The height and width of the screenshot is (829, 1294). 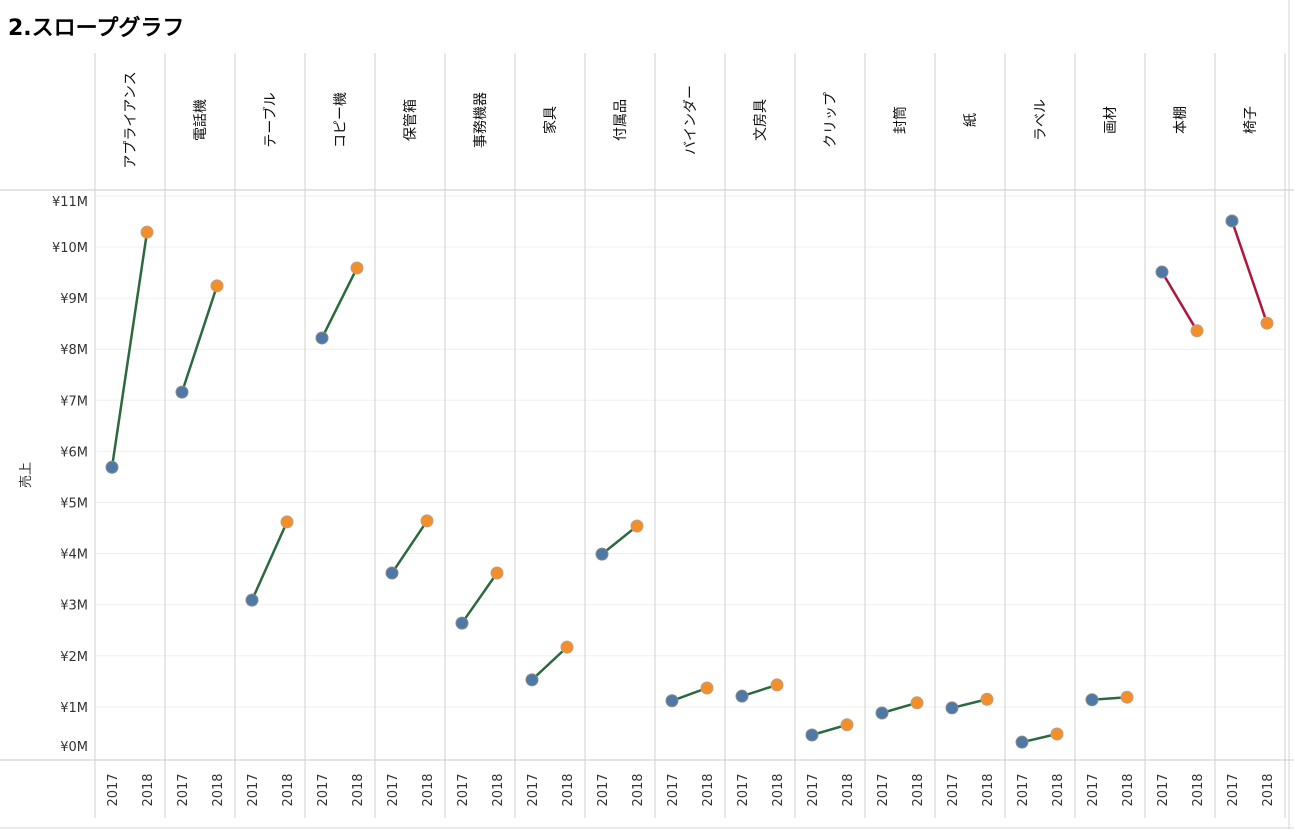 What do you see at coordinates (70, 202) in the screenshot?
I see `y-tick-label: ¥11M` at bounding box center [70, 202].